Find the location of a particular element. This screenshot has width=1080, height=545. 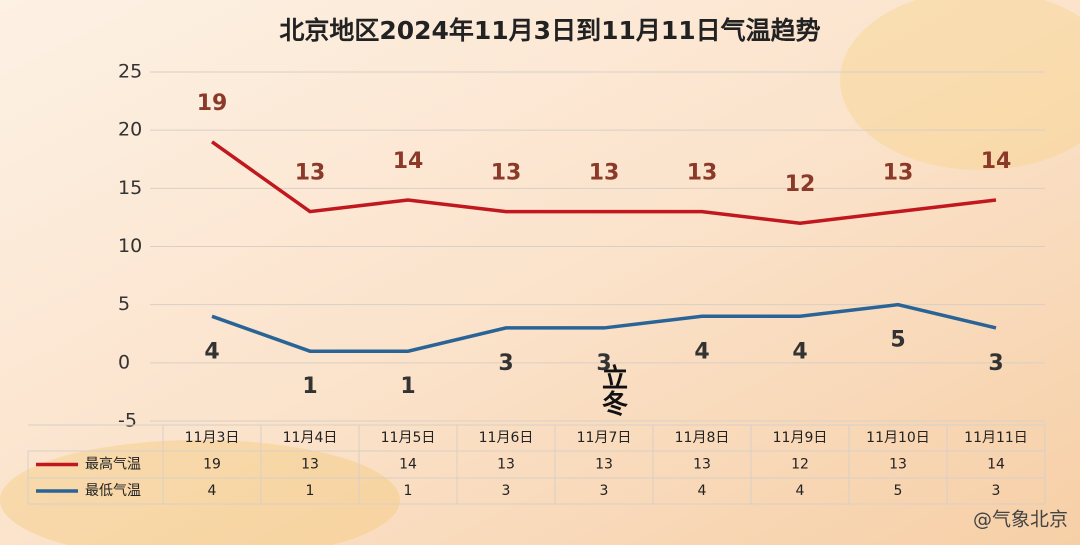

x-tick-label: 11月6日 is located at coordinates (506, 438).